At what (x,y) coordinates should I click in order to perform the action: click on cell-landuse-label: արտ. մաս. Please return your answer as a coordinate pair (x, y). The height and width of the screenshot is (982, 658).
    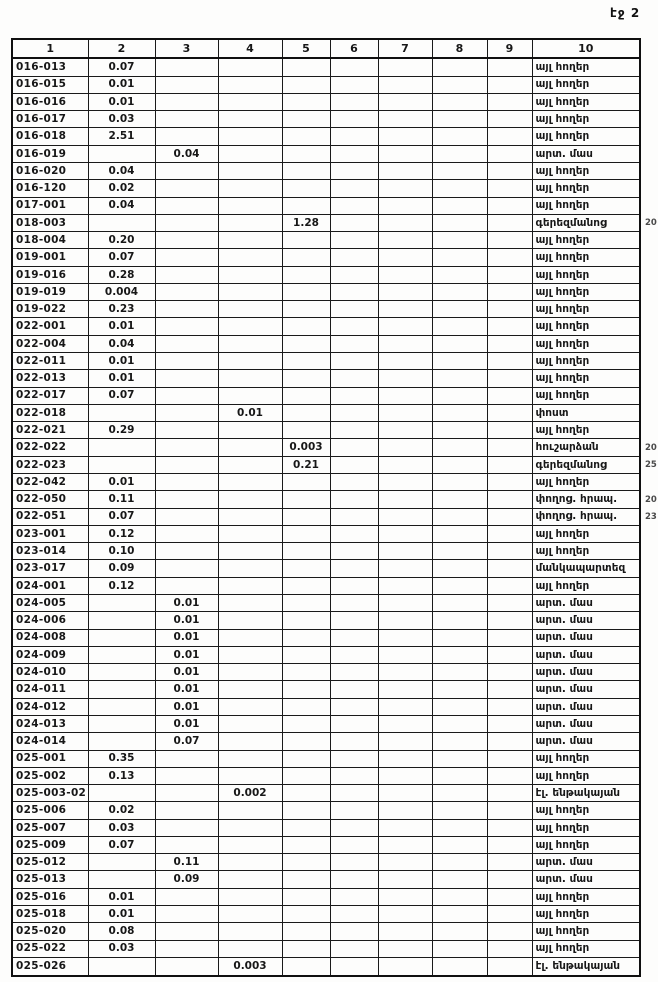
    Looking at the image, I should click on (586, 879).